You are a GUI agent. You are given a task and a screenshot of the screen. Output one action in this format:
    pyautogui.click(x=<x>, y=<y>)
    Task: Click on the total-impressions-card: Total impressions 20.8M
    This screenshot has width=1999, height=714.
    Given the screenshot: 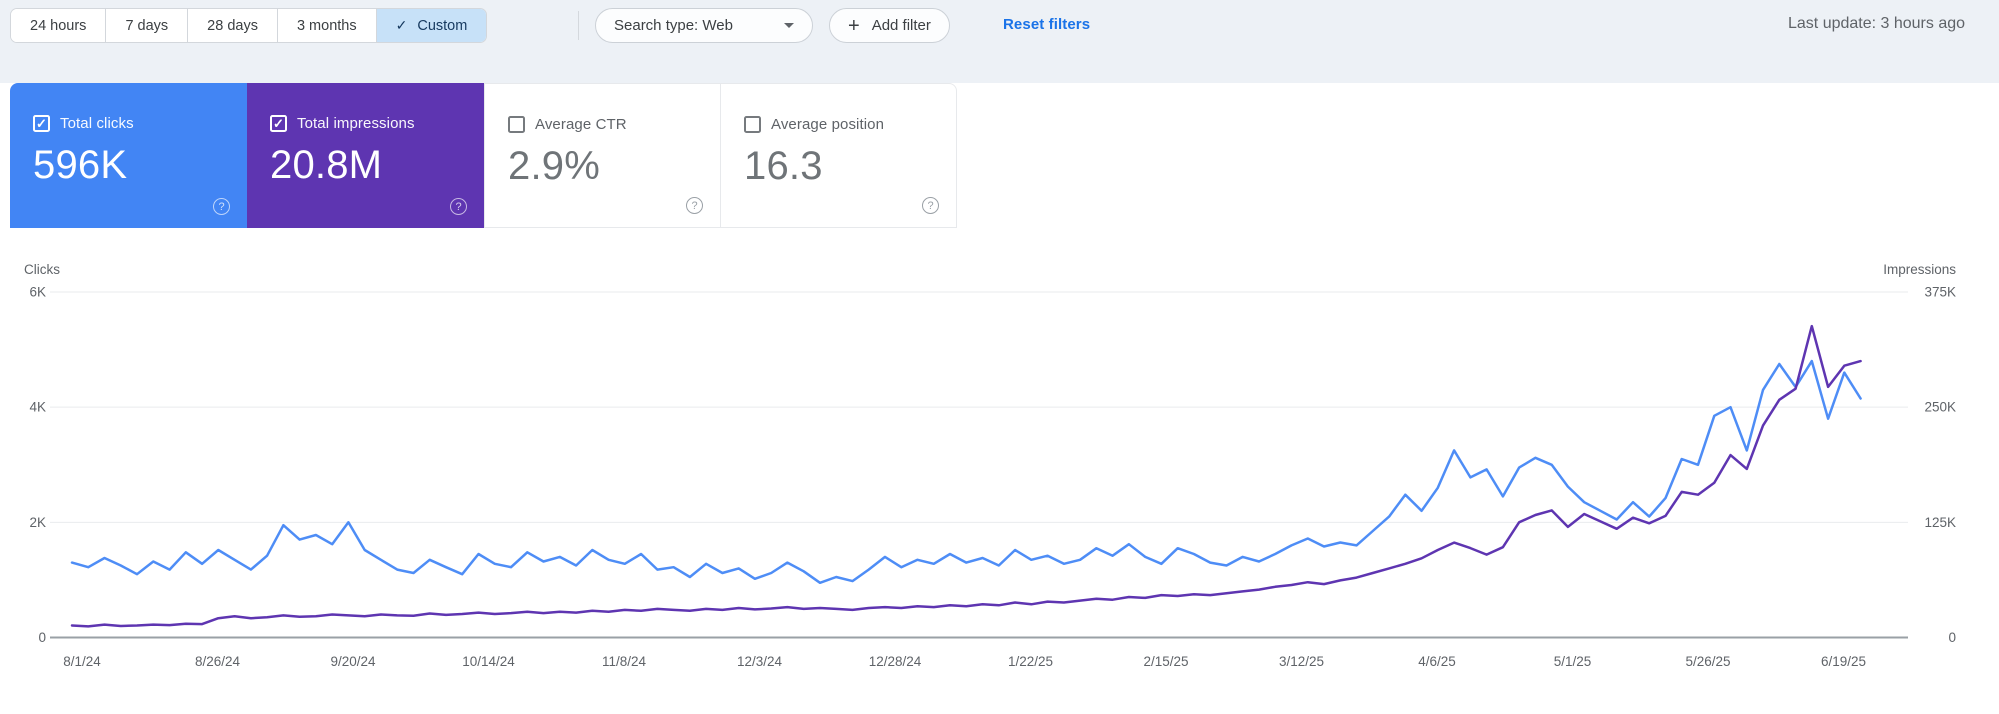 What is the action you would take?
    pyautogui.click(x=365, y=155)
    